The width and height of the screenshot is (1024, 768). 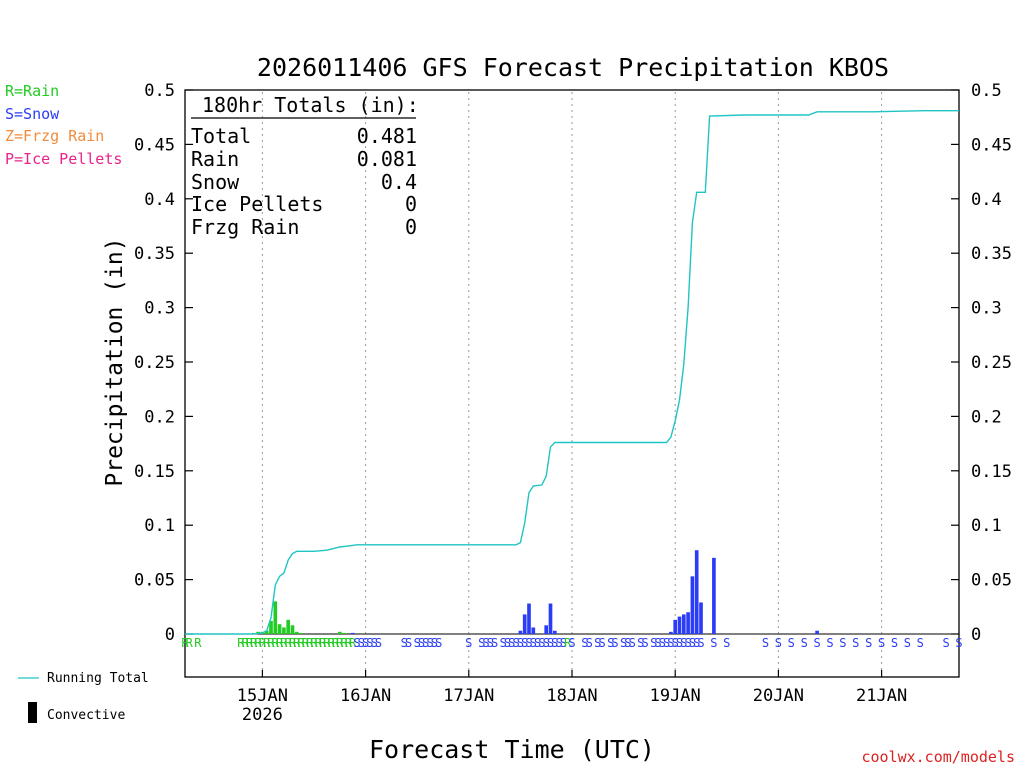 I want to click on totals-label-ice-pellets: Ice Pellets, so click(x=257, y=204).